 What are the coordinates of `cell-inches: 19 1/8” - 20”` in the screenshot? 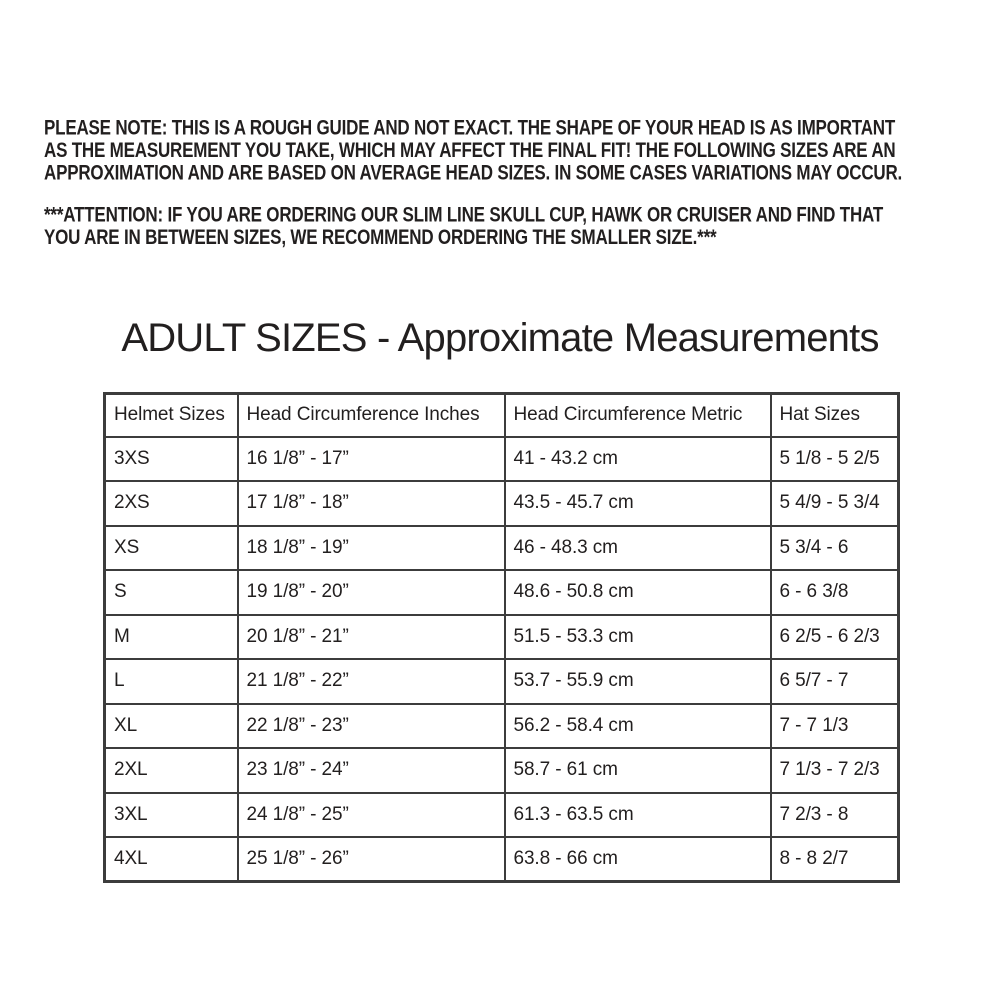 It's located at (371, 592).